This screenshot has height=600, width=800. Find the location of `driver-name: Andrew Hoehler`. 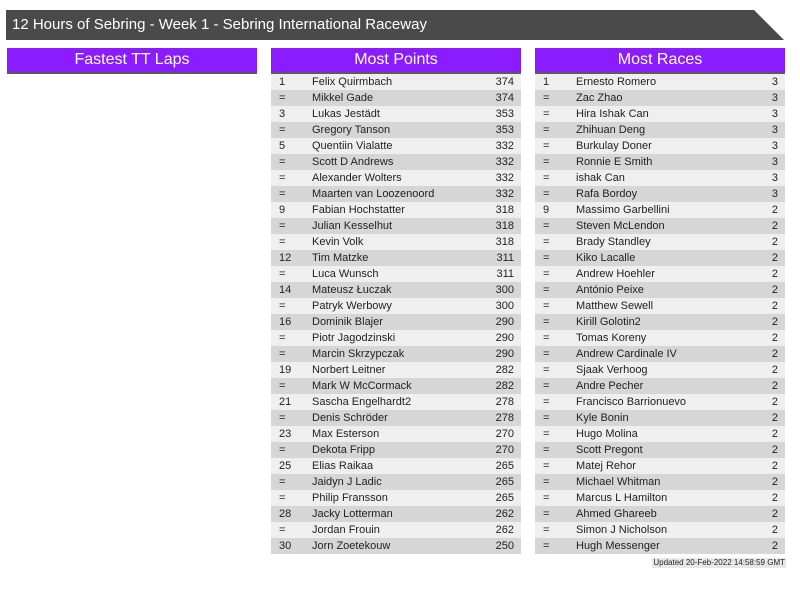

driver-name: Andrew Hoehler is located at coordinates (615, 274).